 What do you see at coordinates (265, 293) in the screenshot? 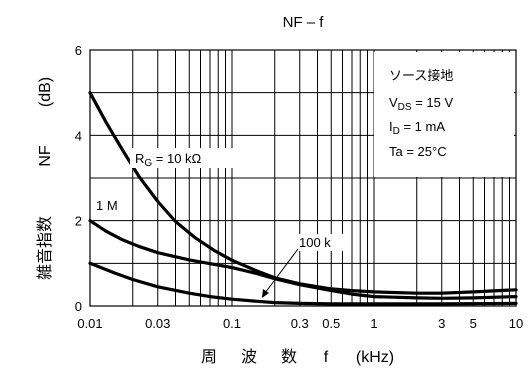
I see `label-100k-arrowhead` at bounding box center [265, 293].